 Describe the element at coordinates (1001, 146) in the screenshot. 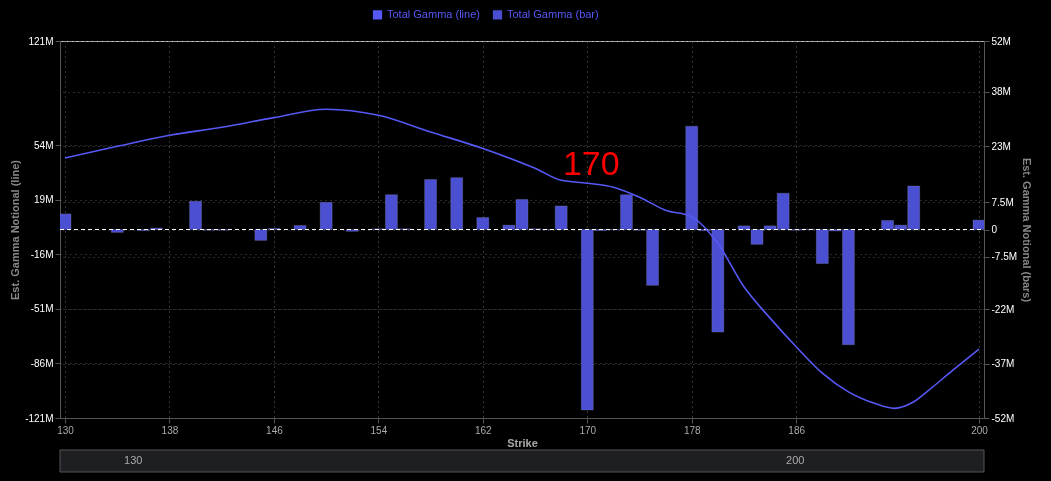

I see `y2-tick-label: 23M` at that location.